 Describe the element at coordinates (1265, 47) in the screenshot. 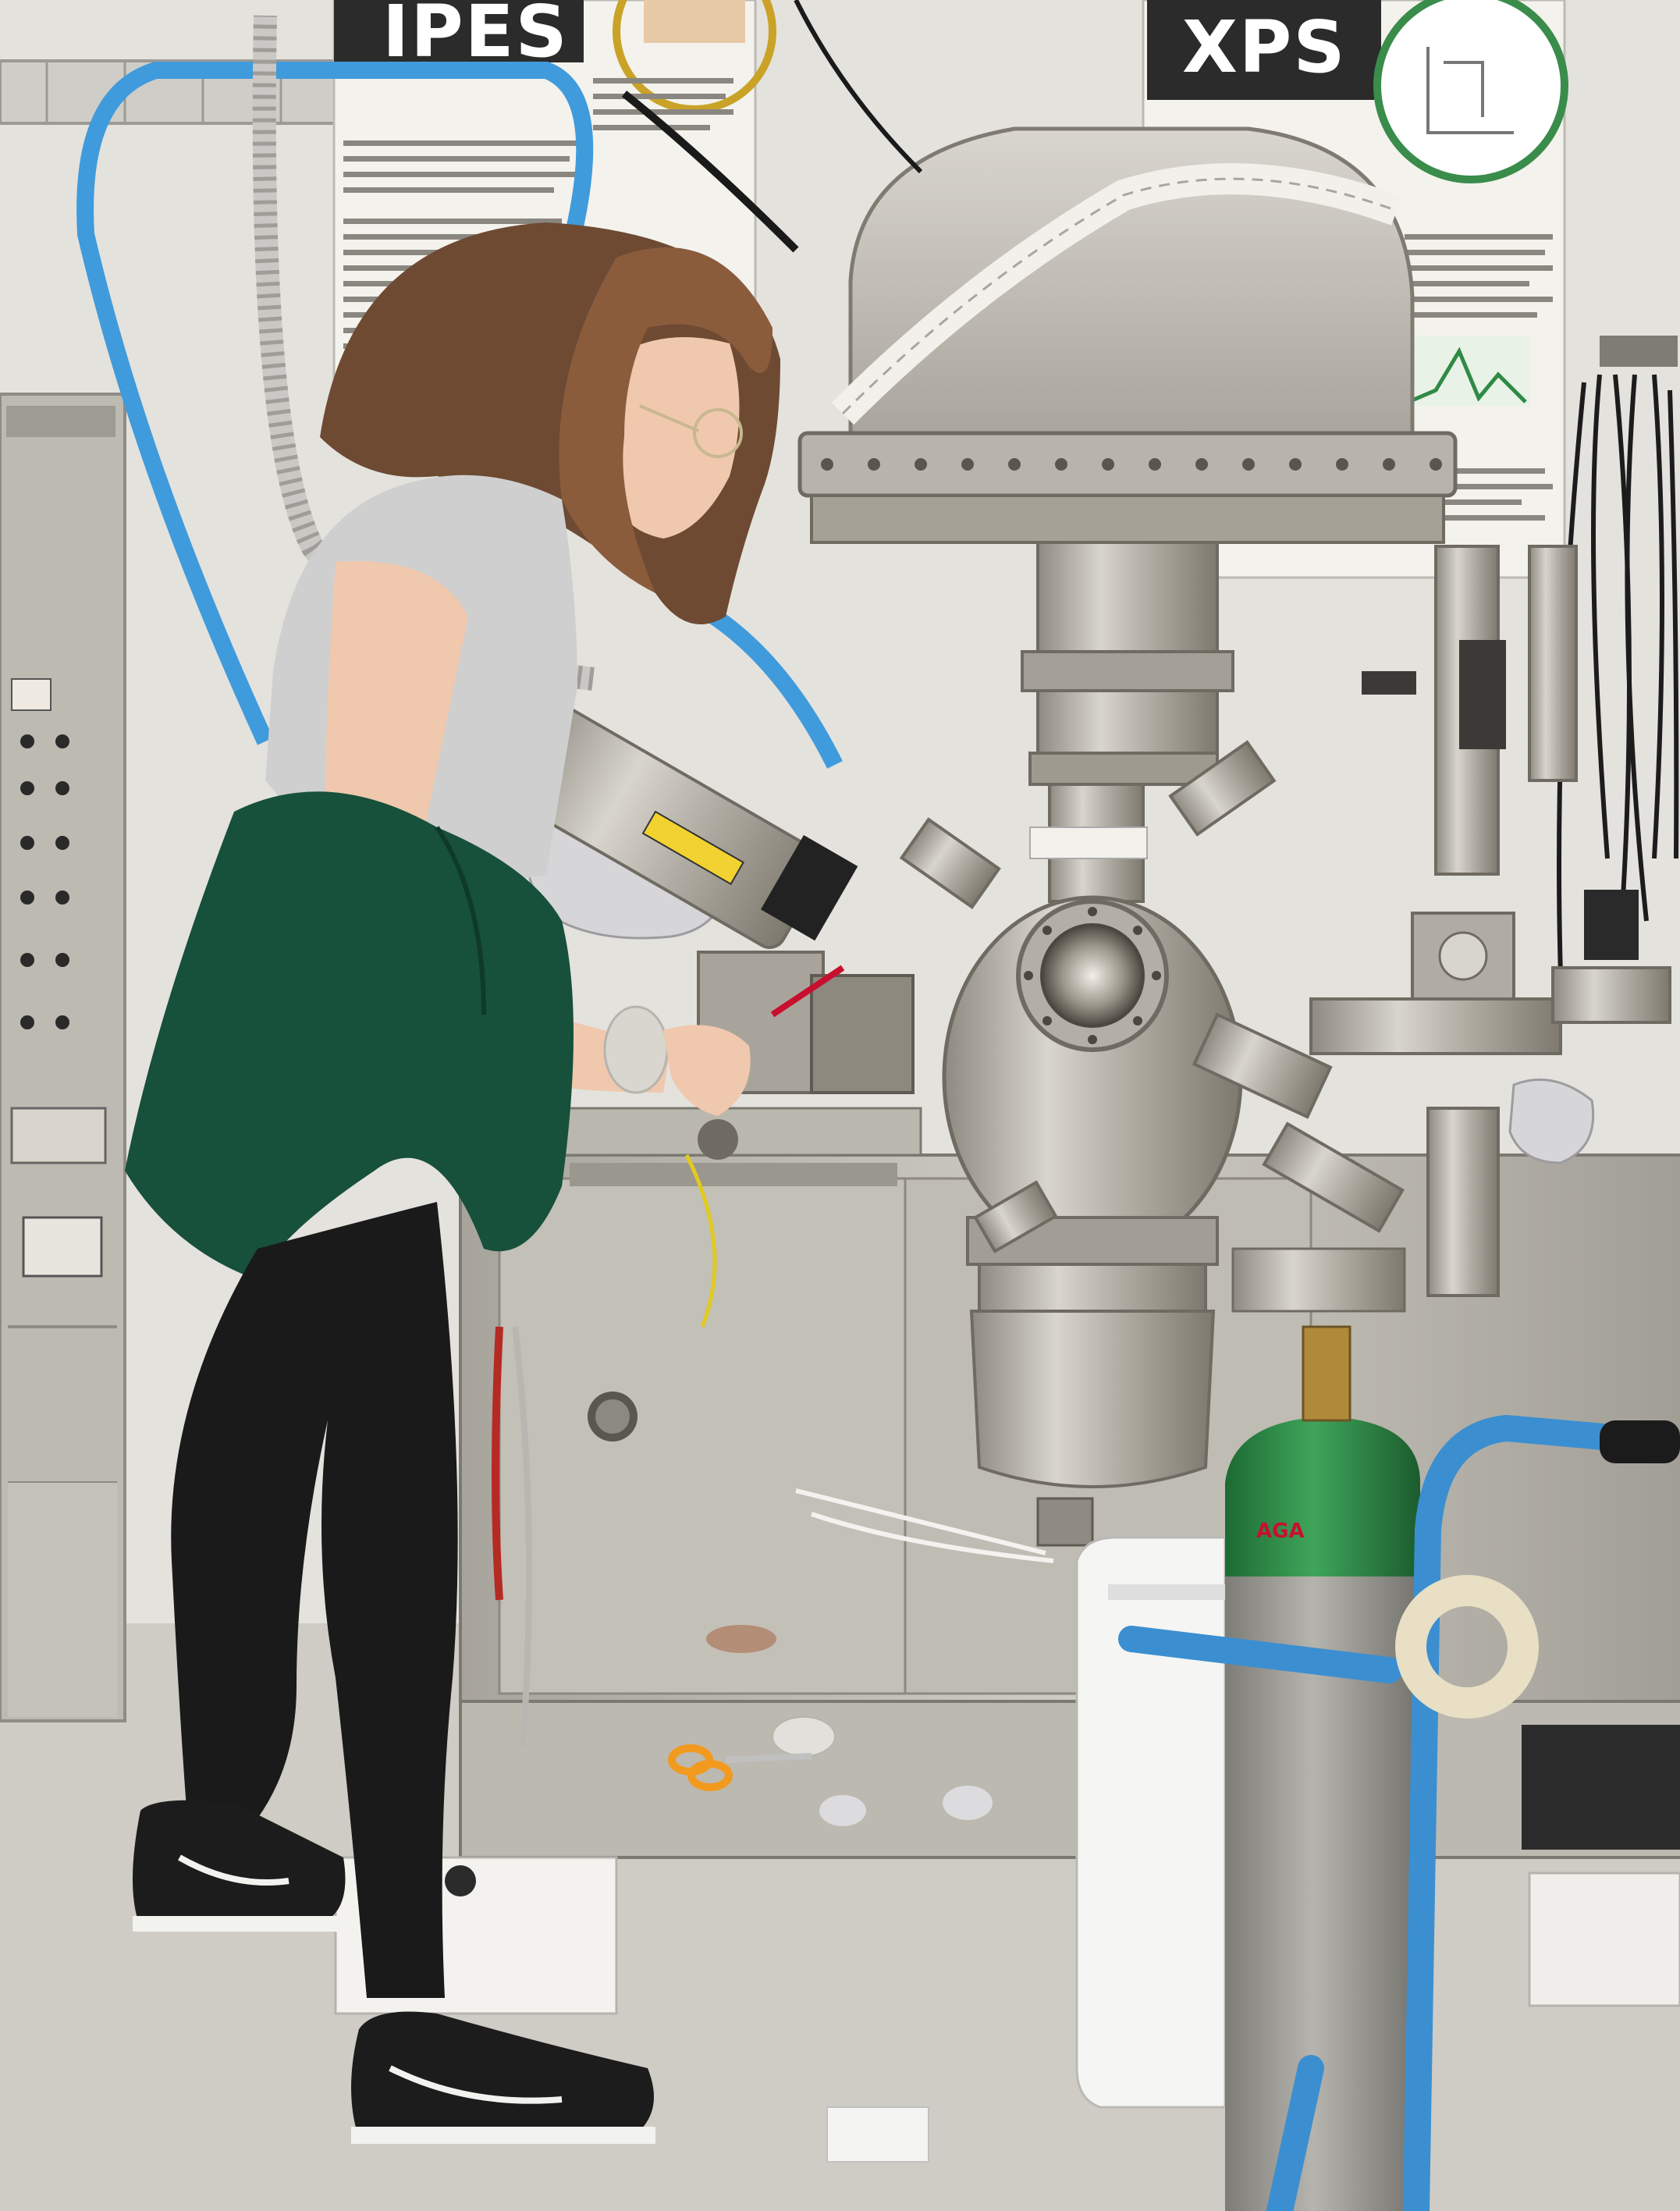

I see `poster-xps-title: XPS` at that location.